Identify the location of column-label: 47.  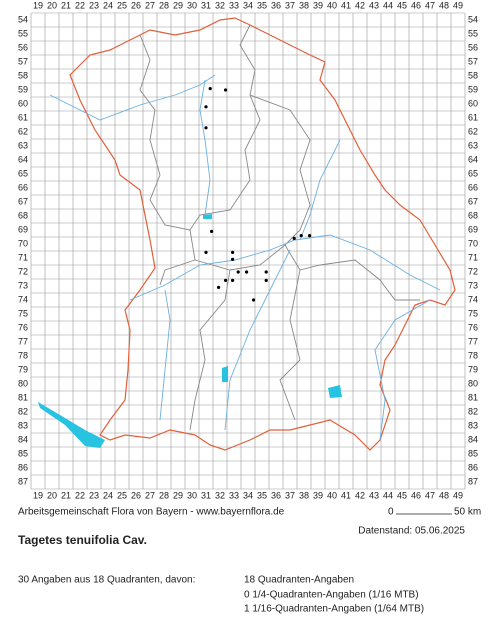
(430, 5).